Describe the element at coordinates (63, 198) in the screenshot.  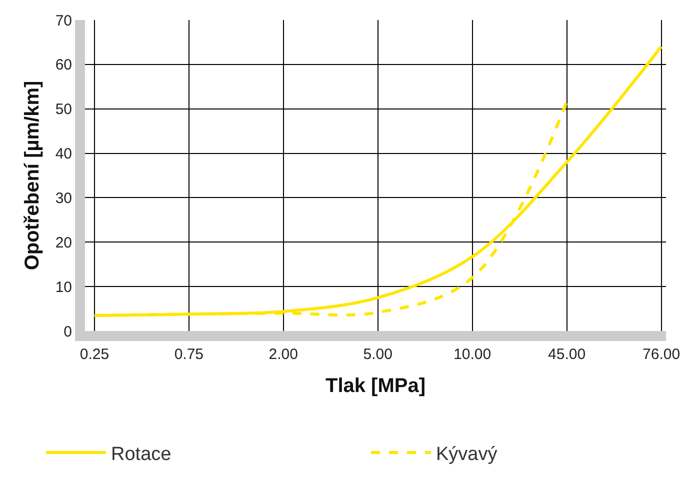
I see `y-tick-label: 30` at that location.